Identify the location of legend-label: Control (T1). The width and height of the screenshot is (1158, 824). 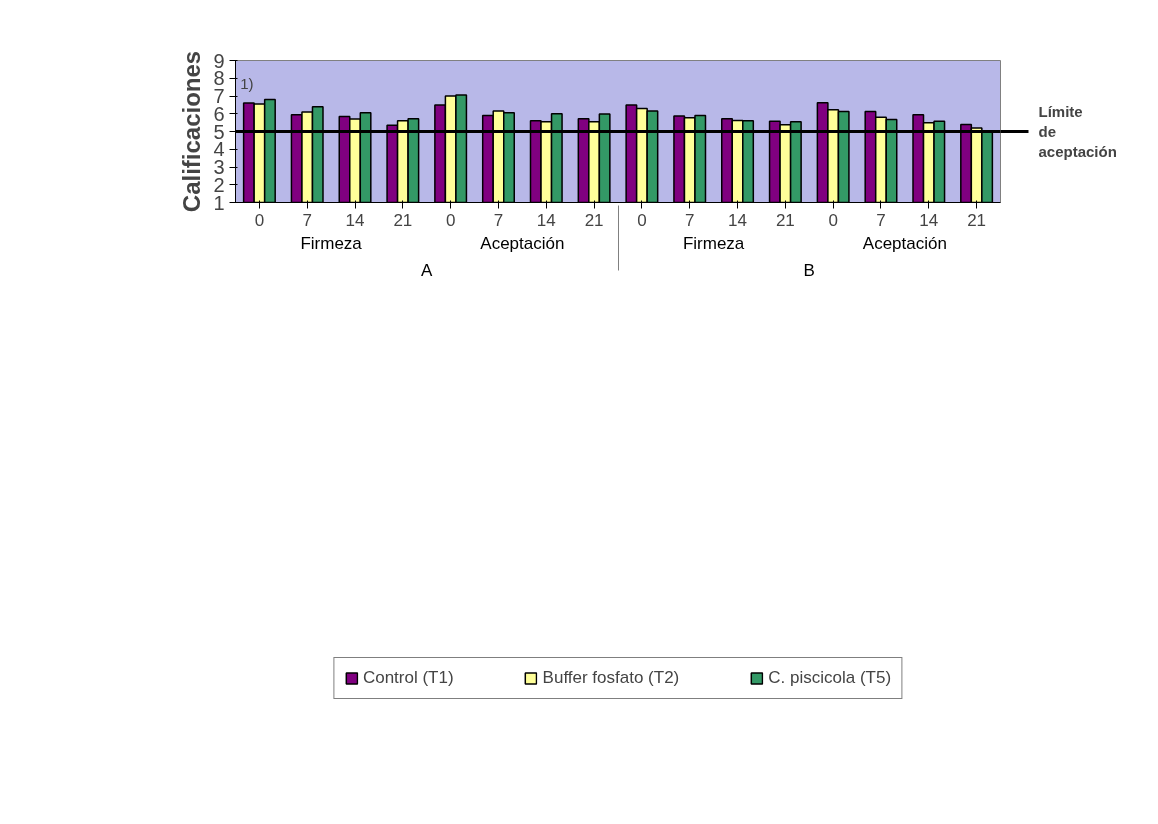
(408, 678).